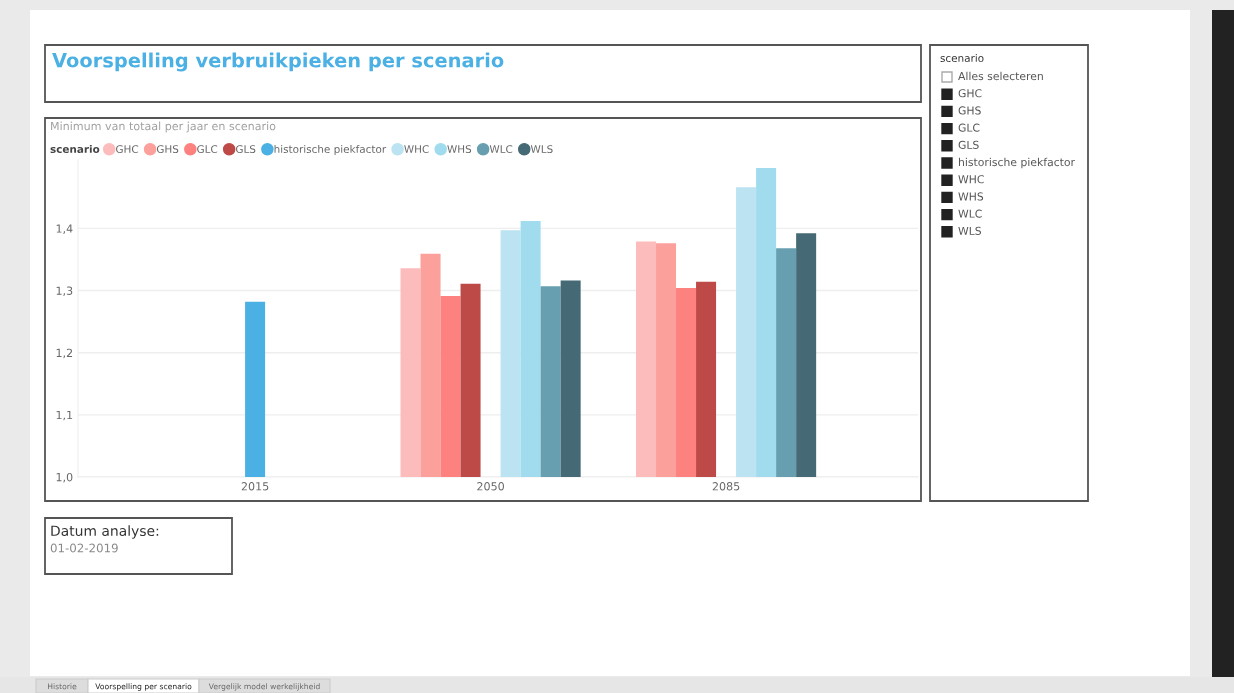 Image resolution: width=1234 pixels, height=693 pixels. I want to click on text: WLC, so click(970, 213).